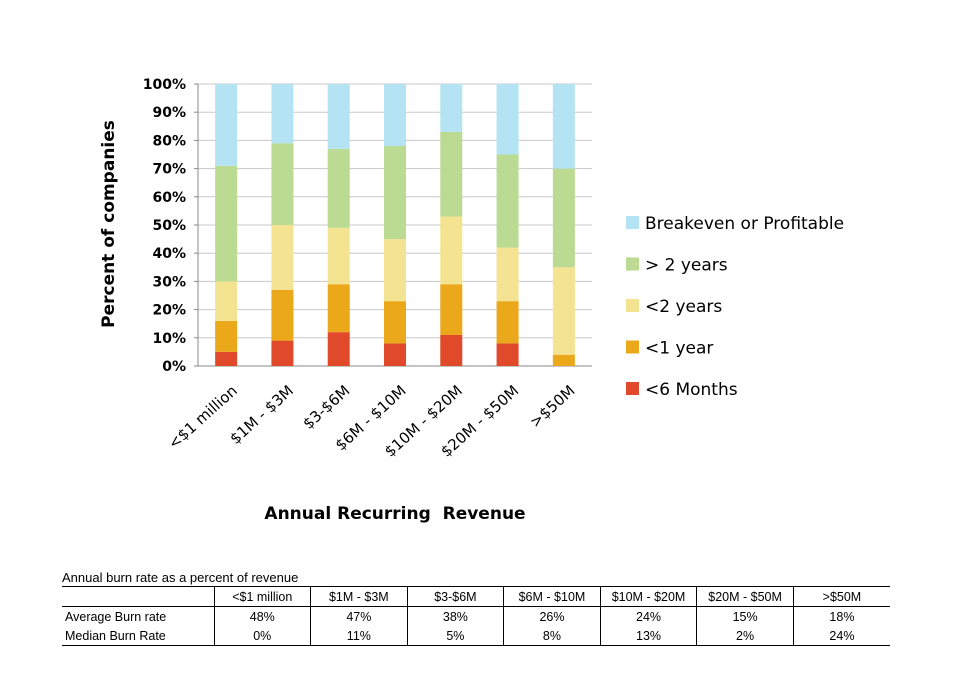 The width and height of the screenshot is (960, 679). What do you see at coordinates (180, 577) in the screenshot?
I see `table-title: Annual burn rate as a percent of revenue` at bounding box center [180, 577].